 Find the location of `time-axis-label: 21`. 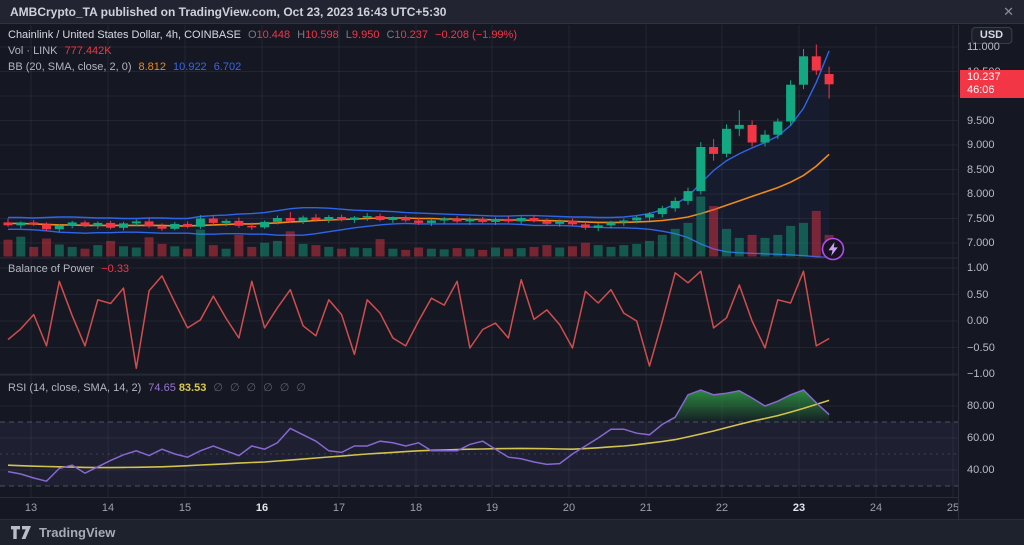

time-axis-label: 21 is located at coordinates (646, 508).